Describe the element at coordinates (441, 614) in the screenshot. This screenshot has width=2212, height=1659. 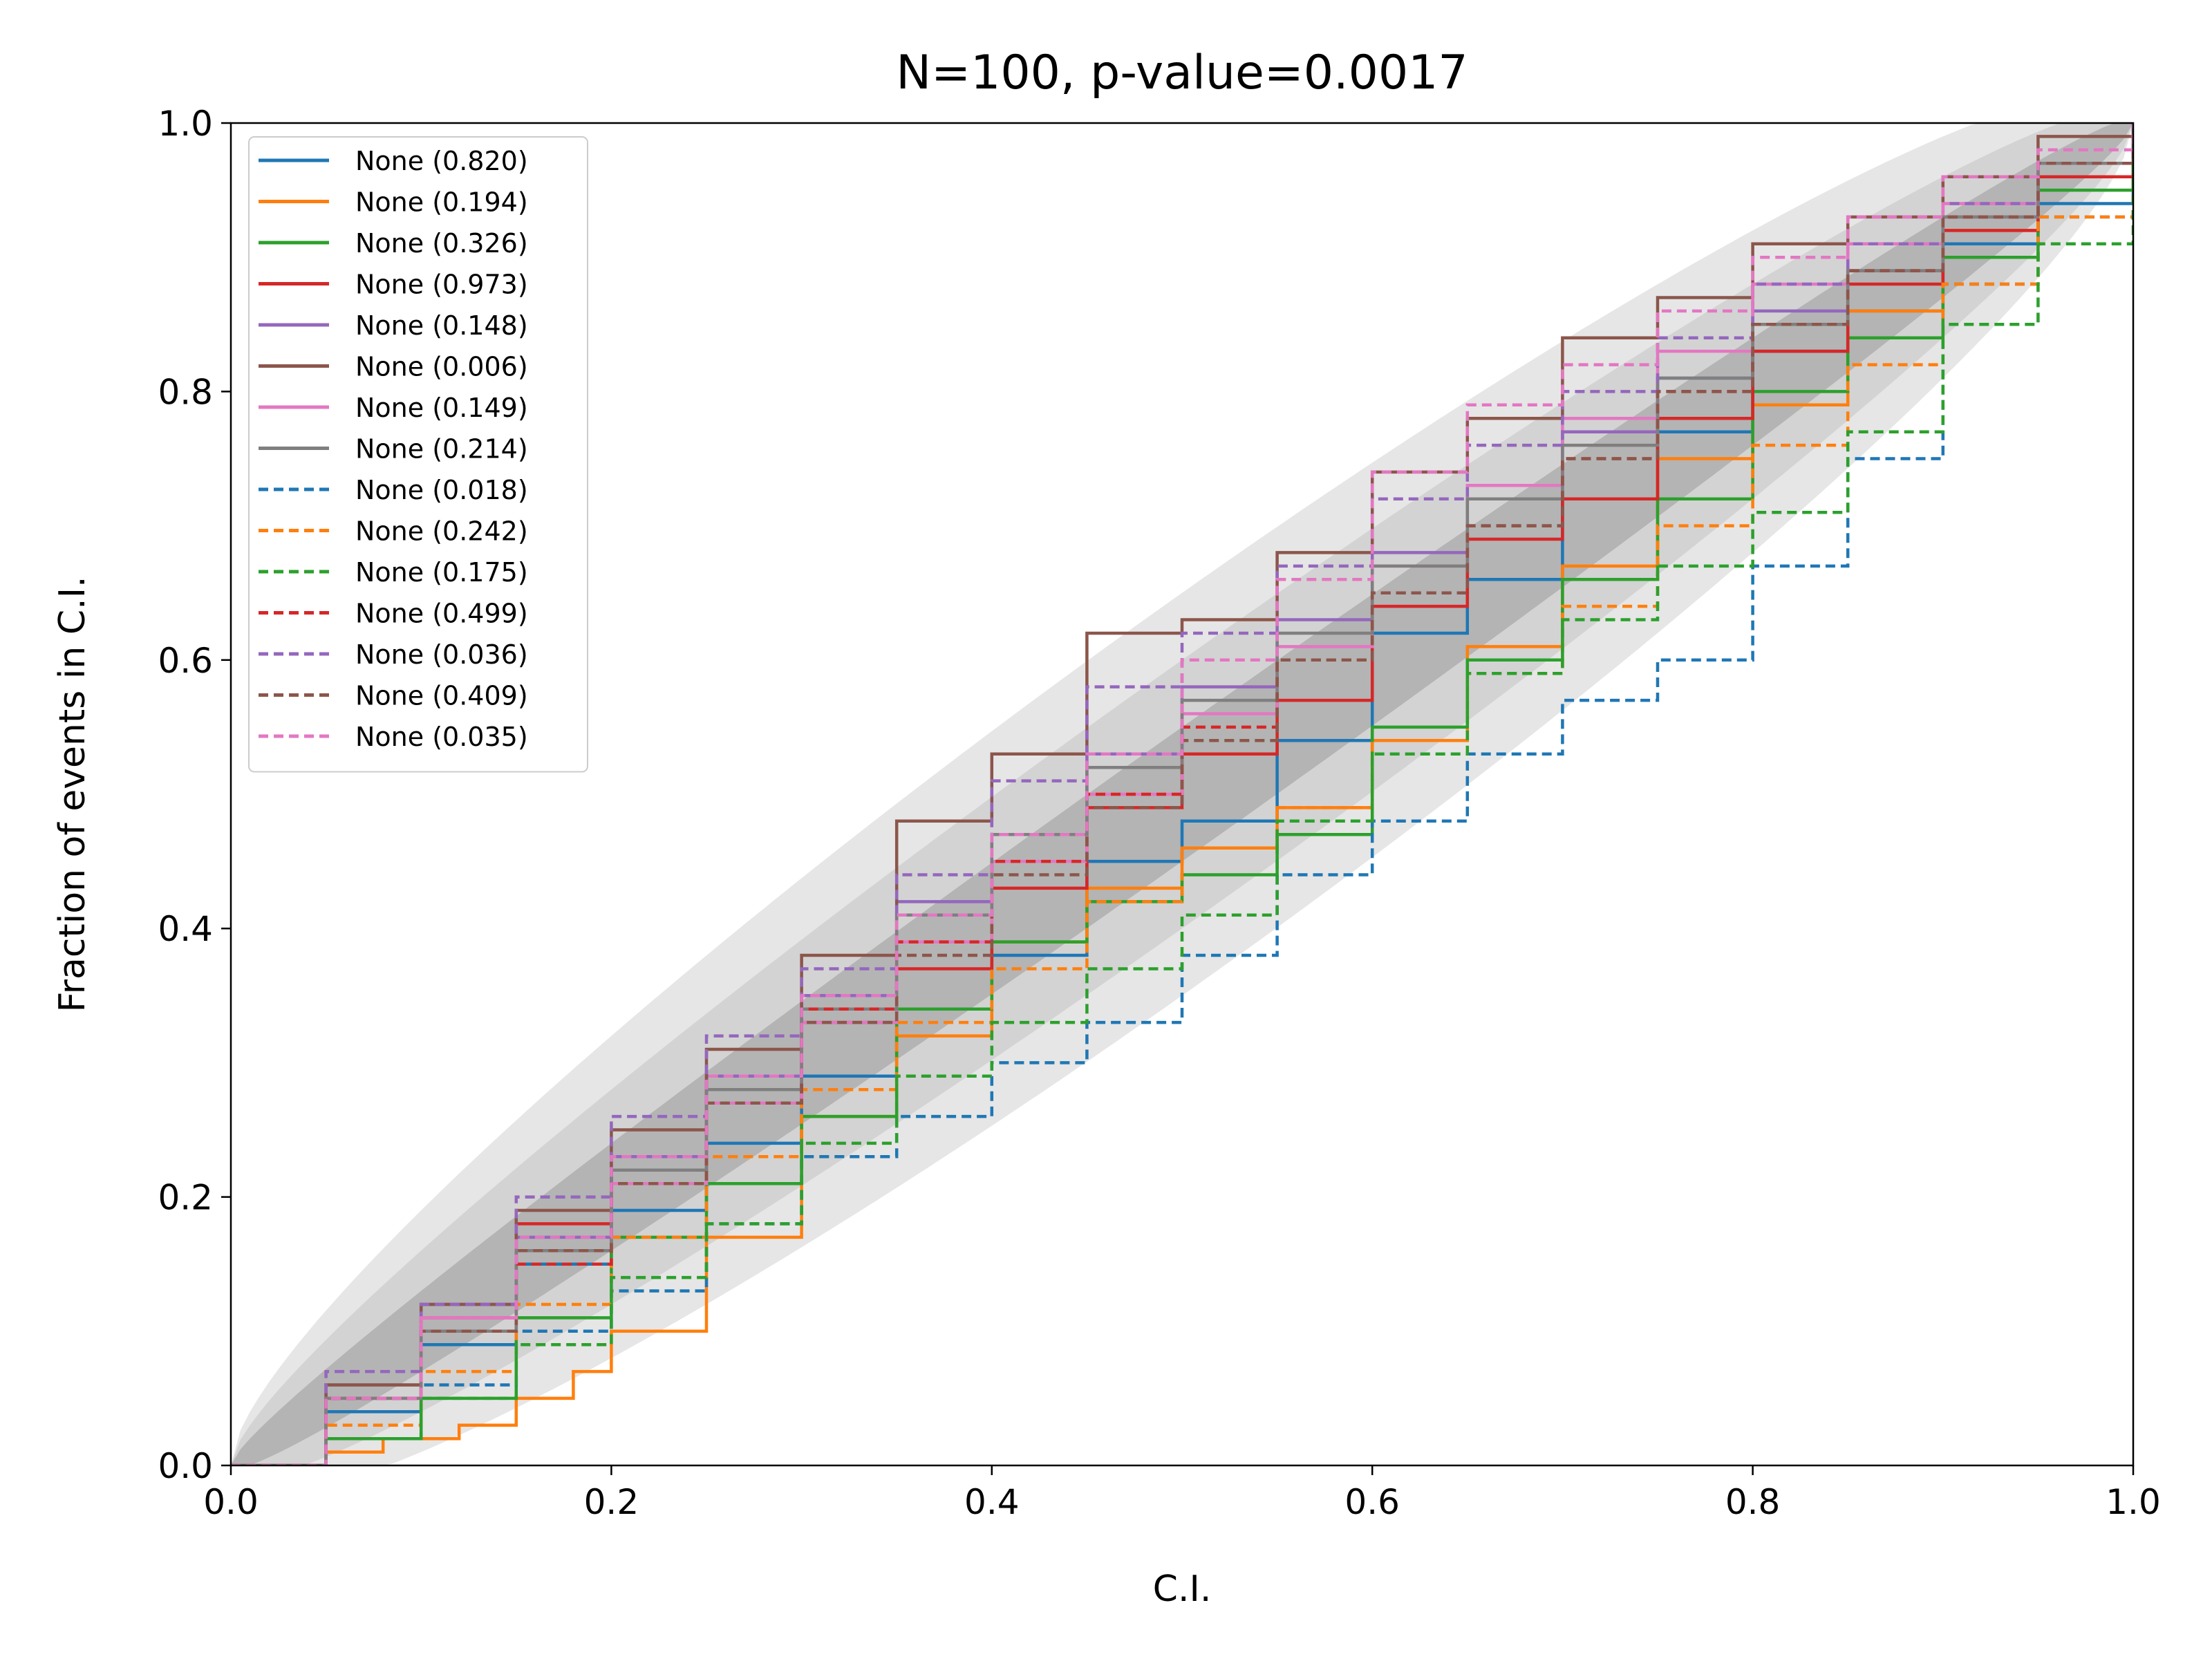
I see `legend-label: None (0.499)` at that location.